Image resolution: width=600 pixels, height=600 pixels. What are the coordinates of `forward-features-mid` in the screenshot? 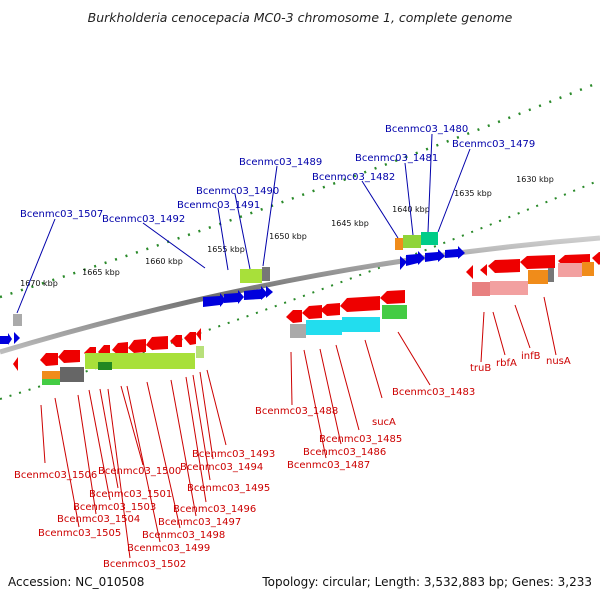 It's located at (238, 287).